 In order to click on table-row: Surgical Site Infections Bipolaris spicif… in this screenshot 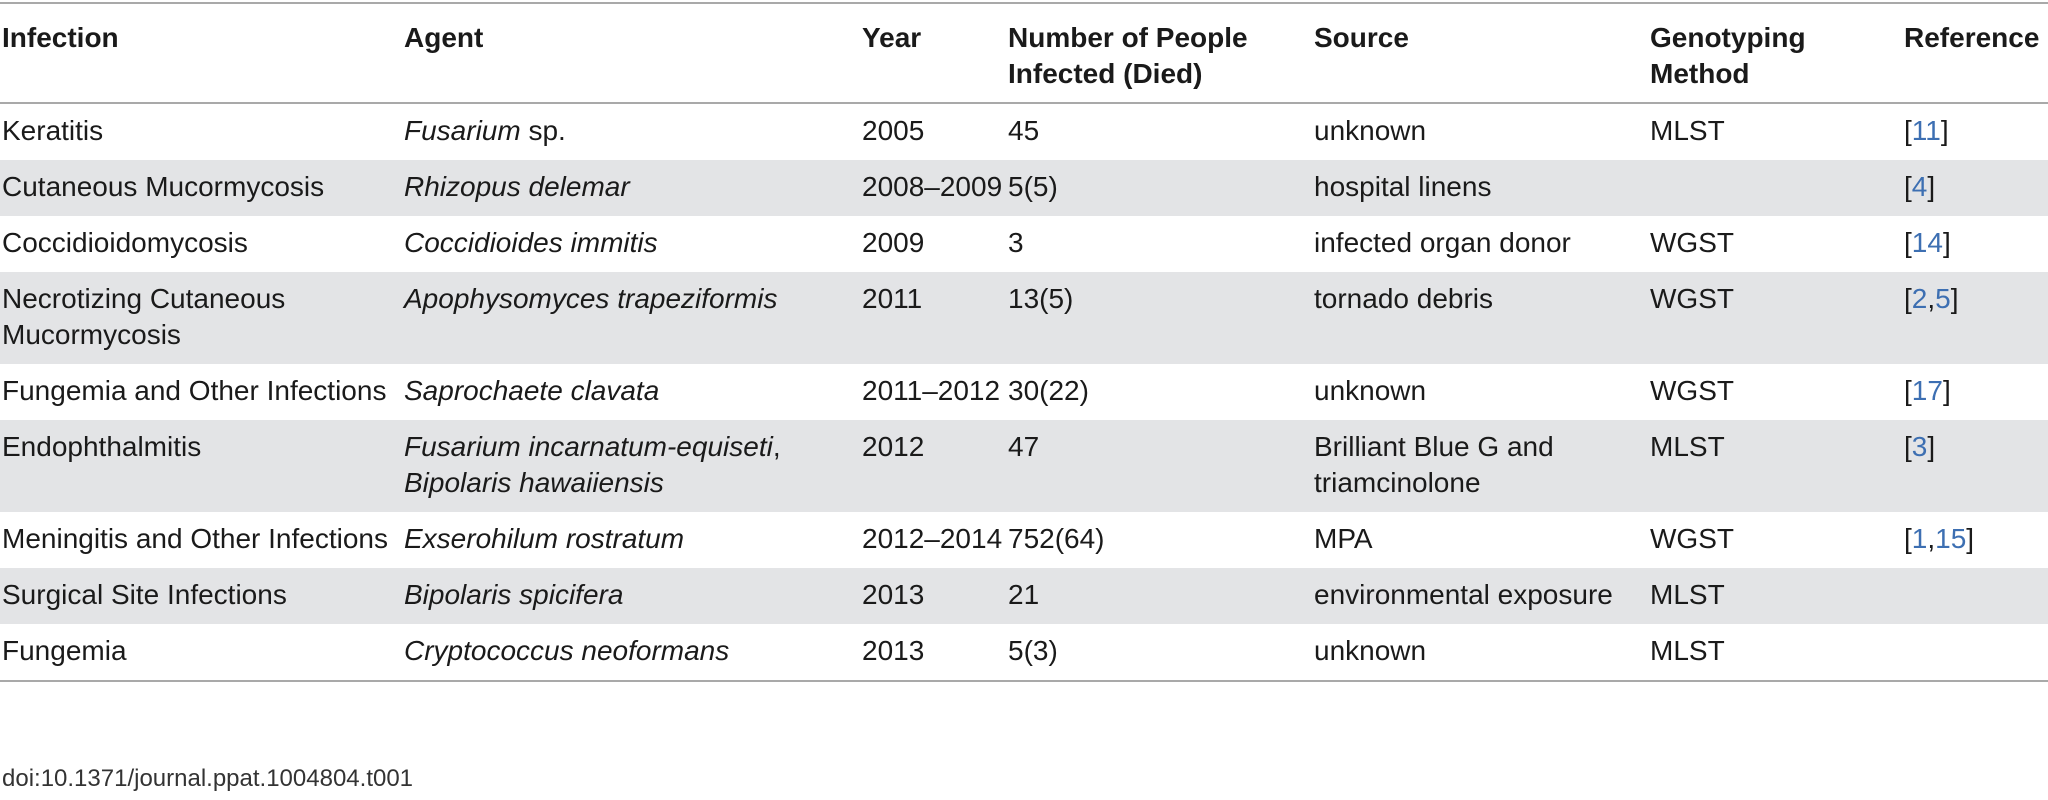, I will do `click(1024, 596)`.